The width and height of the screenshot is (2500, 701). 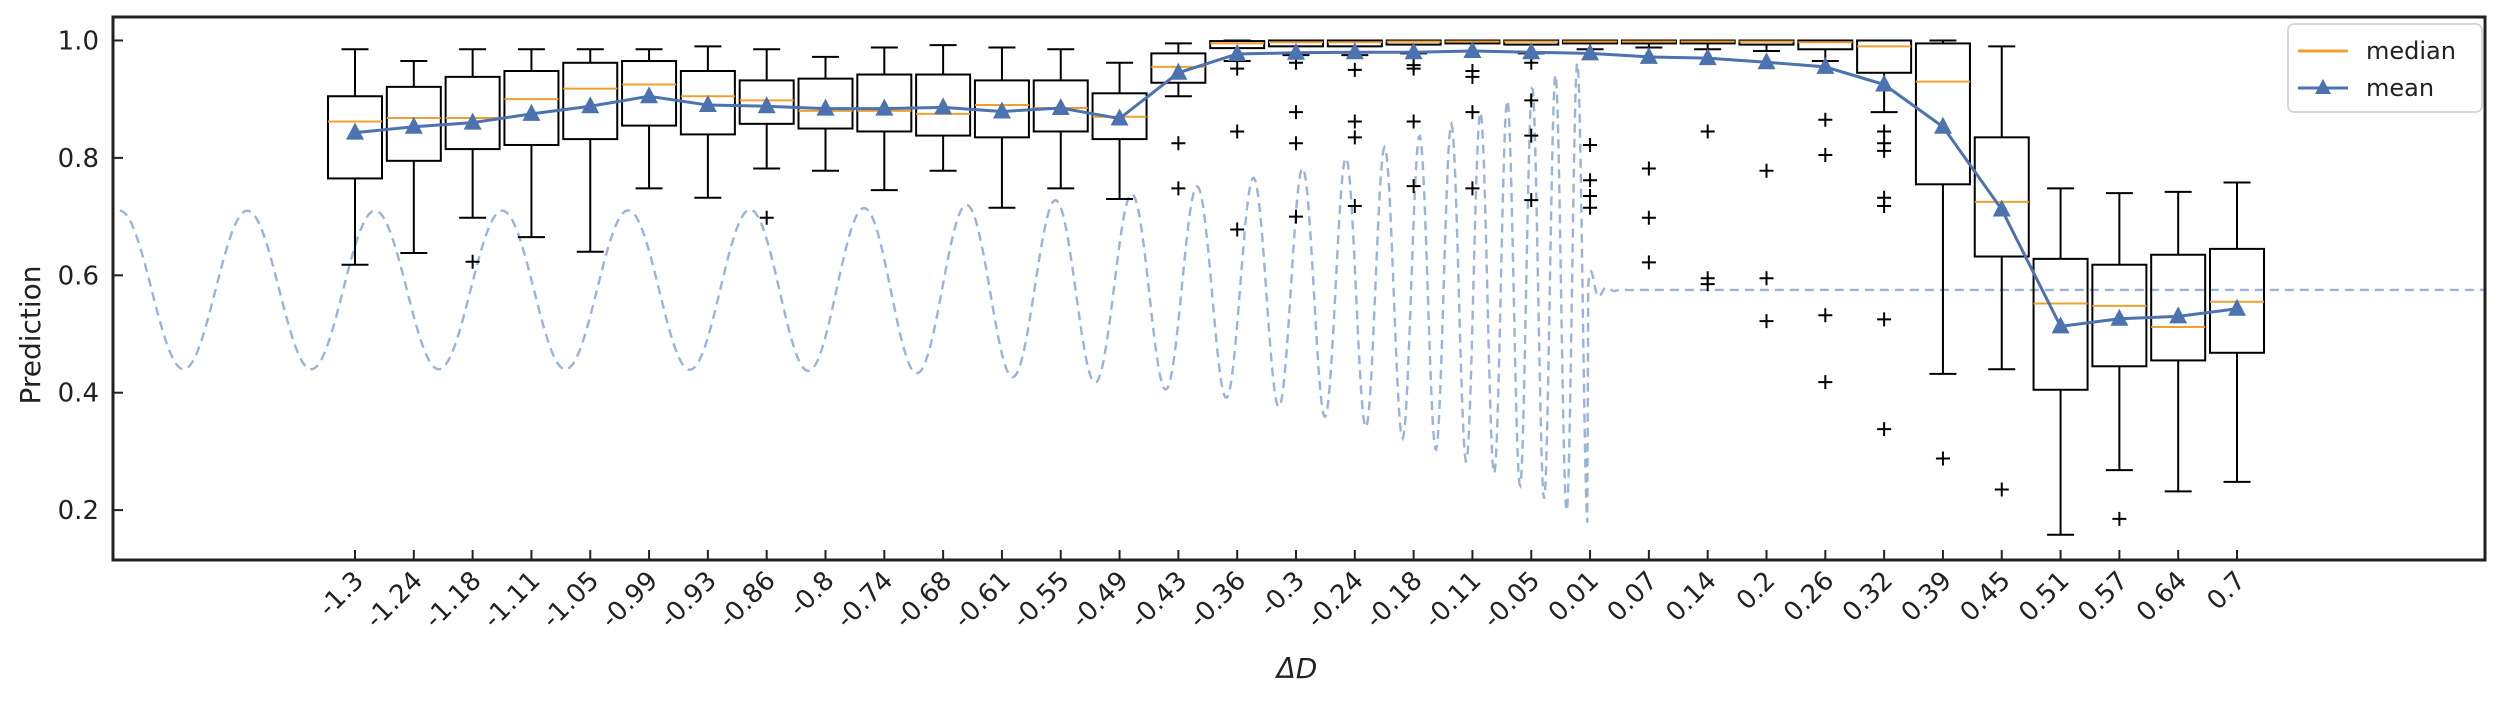 I want to click on y-axis-title: Prediction, so click(x=30, y=334).